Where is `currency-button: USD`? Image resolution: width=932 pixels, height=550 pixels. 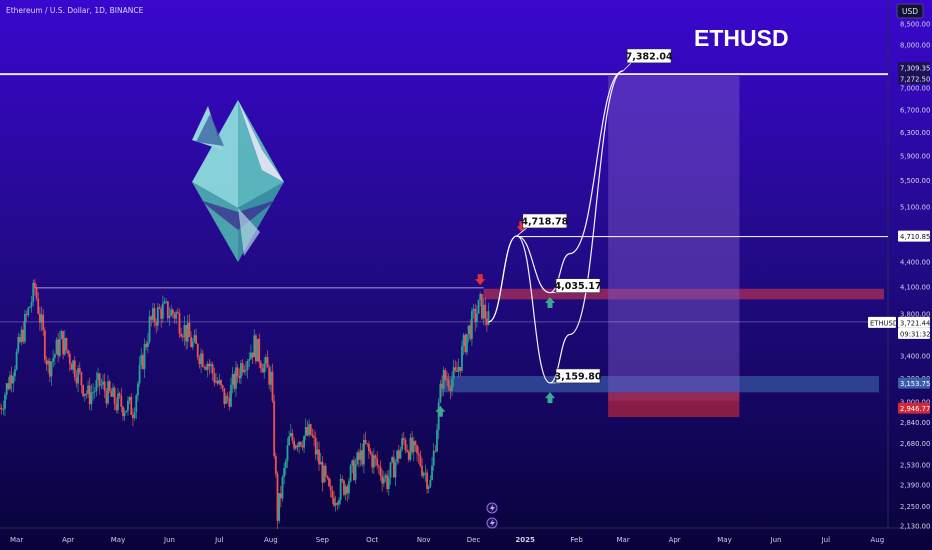
currency-button: USD is located at coordinates (910, 11).